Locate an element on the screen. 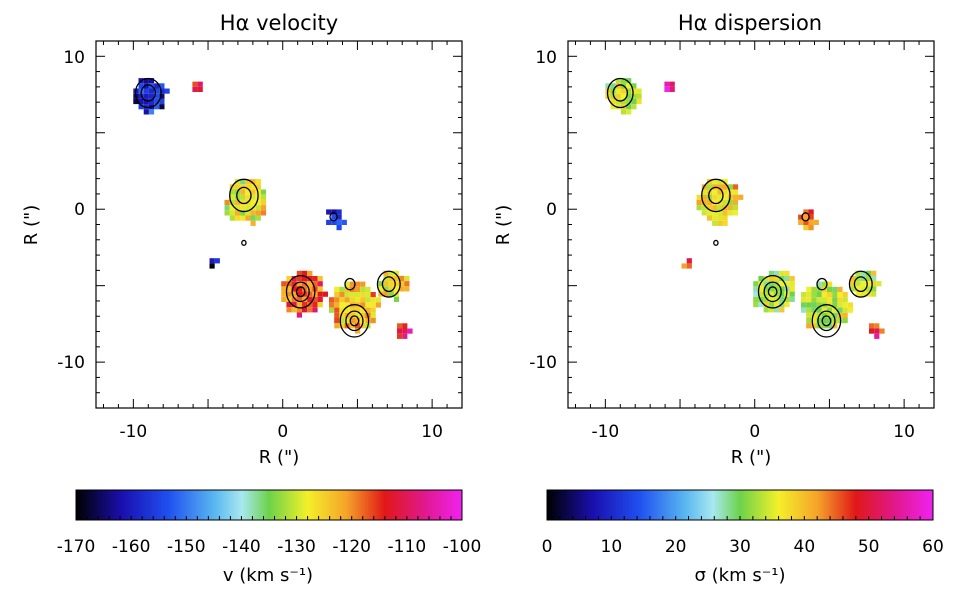  velocity-x-tick-label: 0 is located at coordinates (282, 432).